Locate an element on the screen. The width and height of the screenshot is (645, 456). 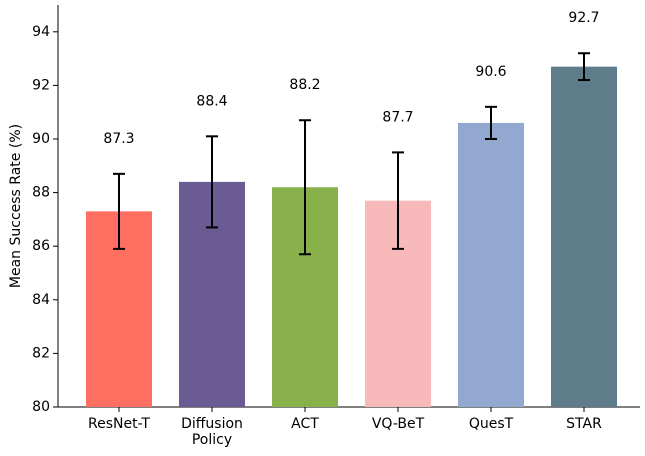
x-tick-label: STAR is located at coordinates (584, 424).